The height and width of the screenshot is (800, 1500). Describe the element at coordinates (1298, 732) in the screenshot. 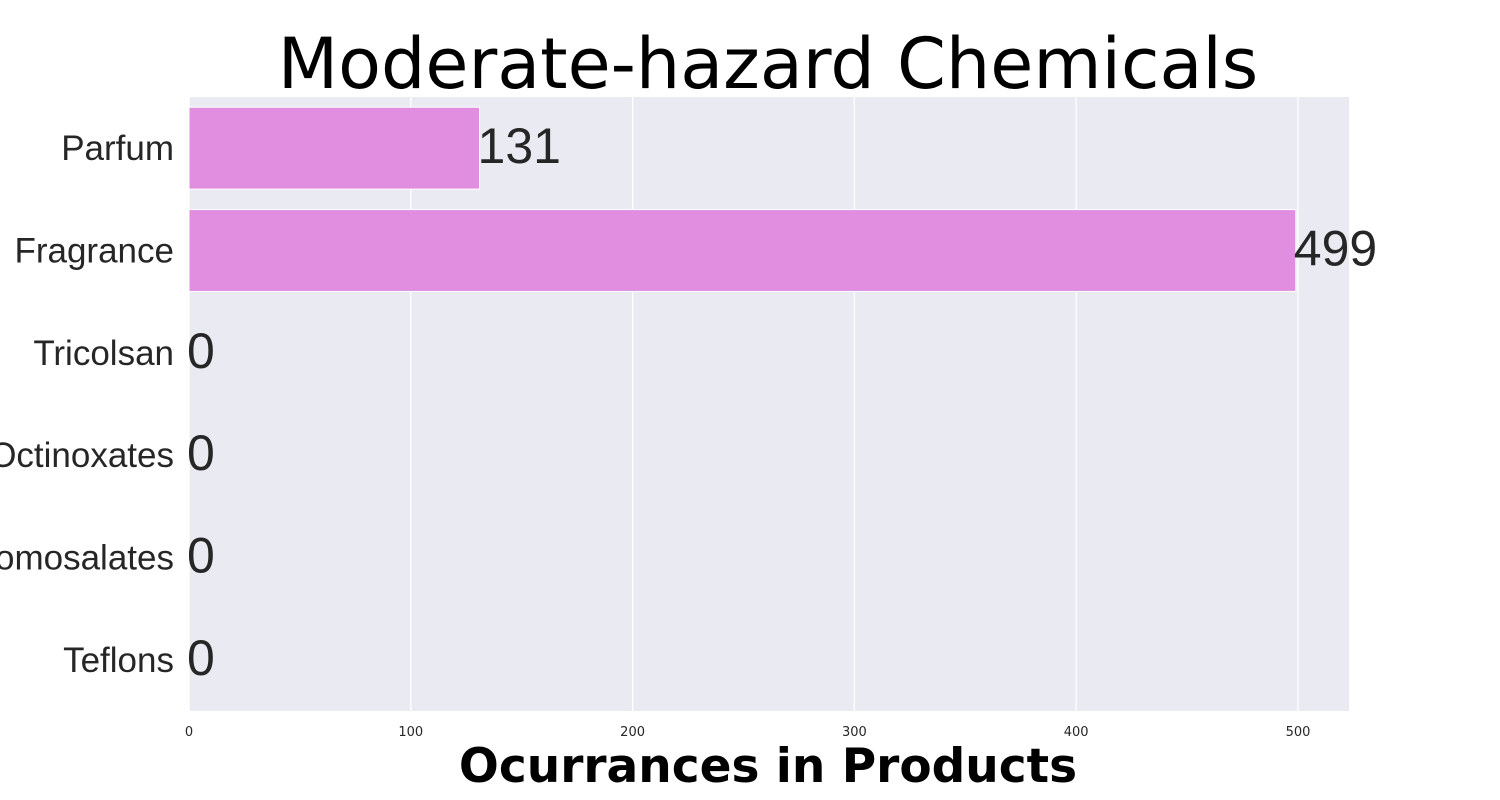

I see `x-tick-label: 500` at that location.